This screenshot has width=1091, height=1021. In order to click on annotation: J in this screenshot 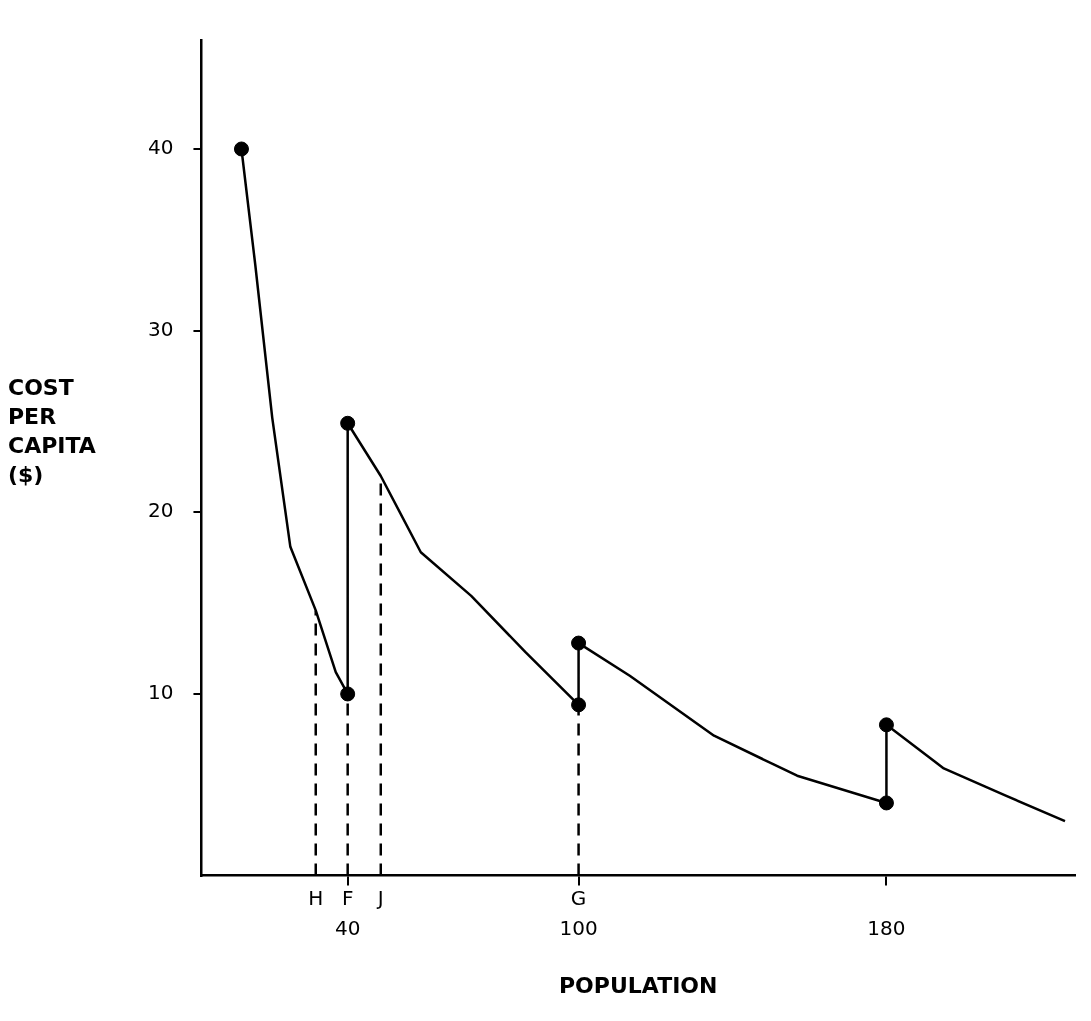, I will do `click(379, 897)`.